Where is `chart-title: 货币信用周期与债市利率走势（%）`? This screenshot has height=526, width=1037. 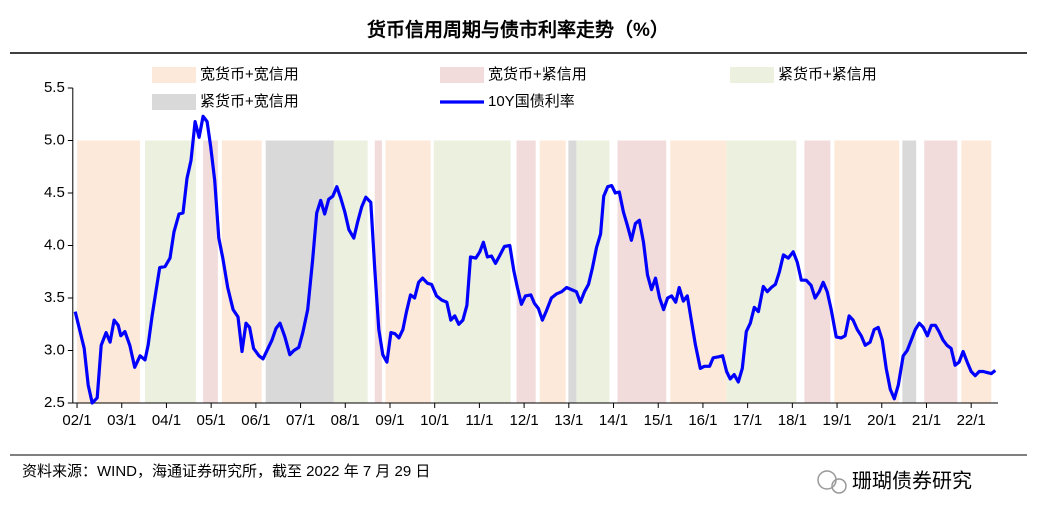
chart-title: 货币信用周期与债市利率走势（%） is located at coordinates (518, 29).